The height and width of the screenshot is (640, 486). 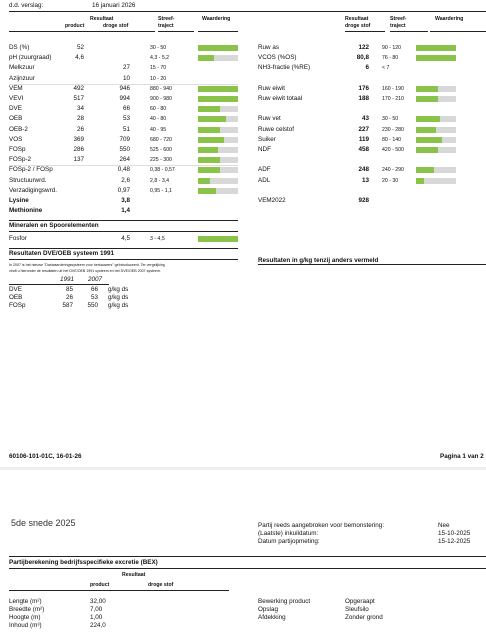 What do you see at coordinates (271, 88) in the screenshot?
I see `right-row-label: Ruw eiwit` at bounding box center [271, 88].